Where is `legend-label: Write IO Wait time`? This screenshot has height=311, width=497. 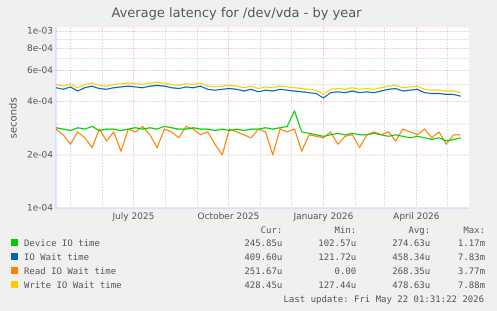 legend-label: Write IO Wait time is located at coordinates (73, 286).